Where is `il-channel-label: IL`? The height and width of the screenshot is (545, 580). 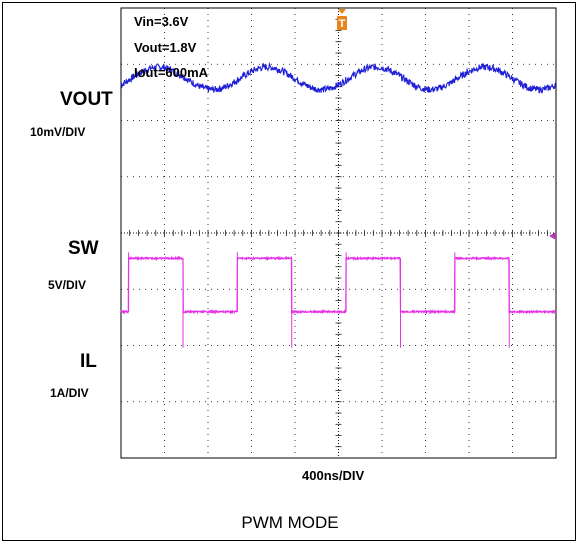 il-channel-label: IL is located at coordinates (88, 361).